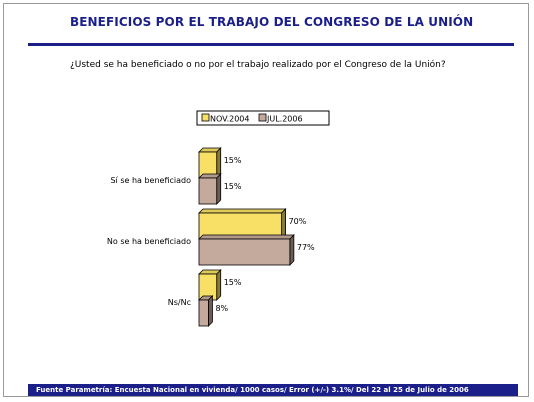  What do you see at coordinates (298, 221) in the screenshot?
I see `data-label: 70%` at bounding box center [298, 221].